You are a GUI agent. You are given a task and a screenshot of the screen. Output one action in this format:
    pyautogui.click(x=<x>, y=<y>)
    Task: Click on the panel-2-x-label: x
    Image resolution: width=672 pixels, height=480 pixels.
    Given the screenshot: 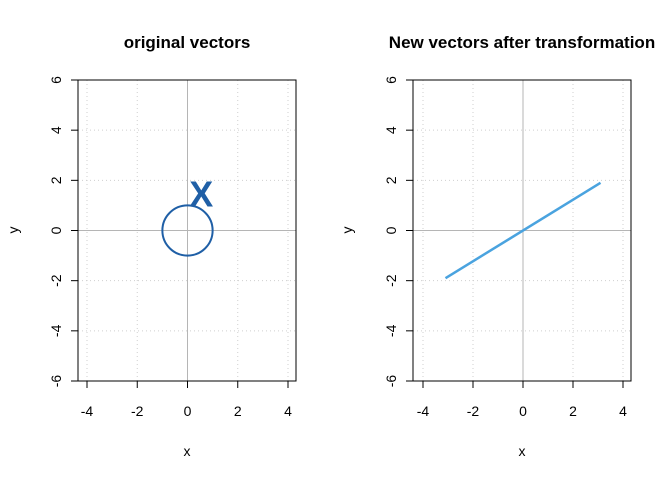 What is the action you would take?
    pyautogui.click(x=522, y=451)
    